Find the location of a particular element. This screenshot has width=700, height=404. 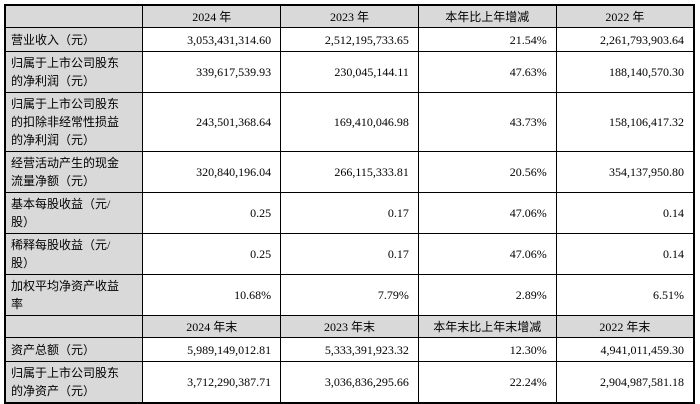

value-cell: 188,140,570.30 is located at coordinates (625, 72).